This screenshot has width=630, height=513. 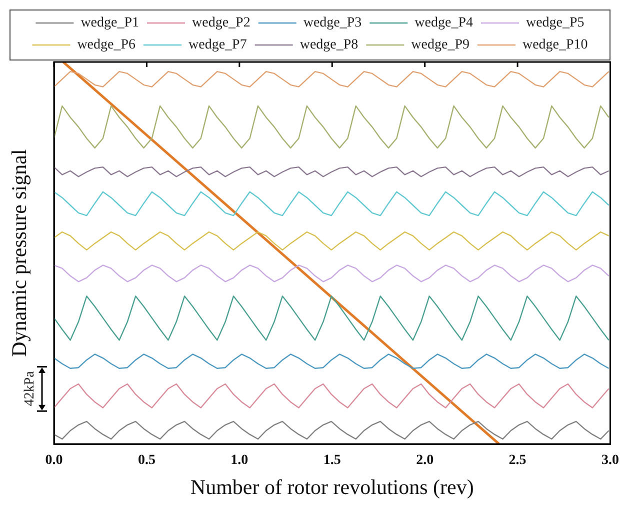 What do you see at coordinates (19, 253) in the screenshot?
I see `y-axis-title: Dynamic pressure signal` at bounding box center [19, 253].